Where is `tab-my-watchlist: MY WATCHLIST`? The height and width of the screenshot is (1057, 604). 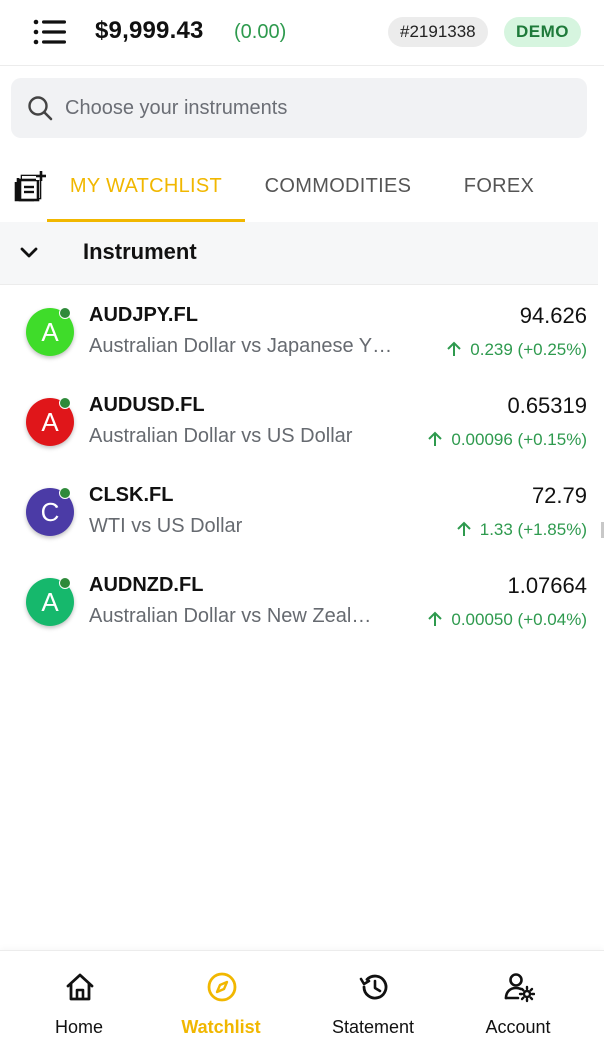
tab-my-watchlist: MY WATCHLIST is located at coordinates (146, 191).